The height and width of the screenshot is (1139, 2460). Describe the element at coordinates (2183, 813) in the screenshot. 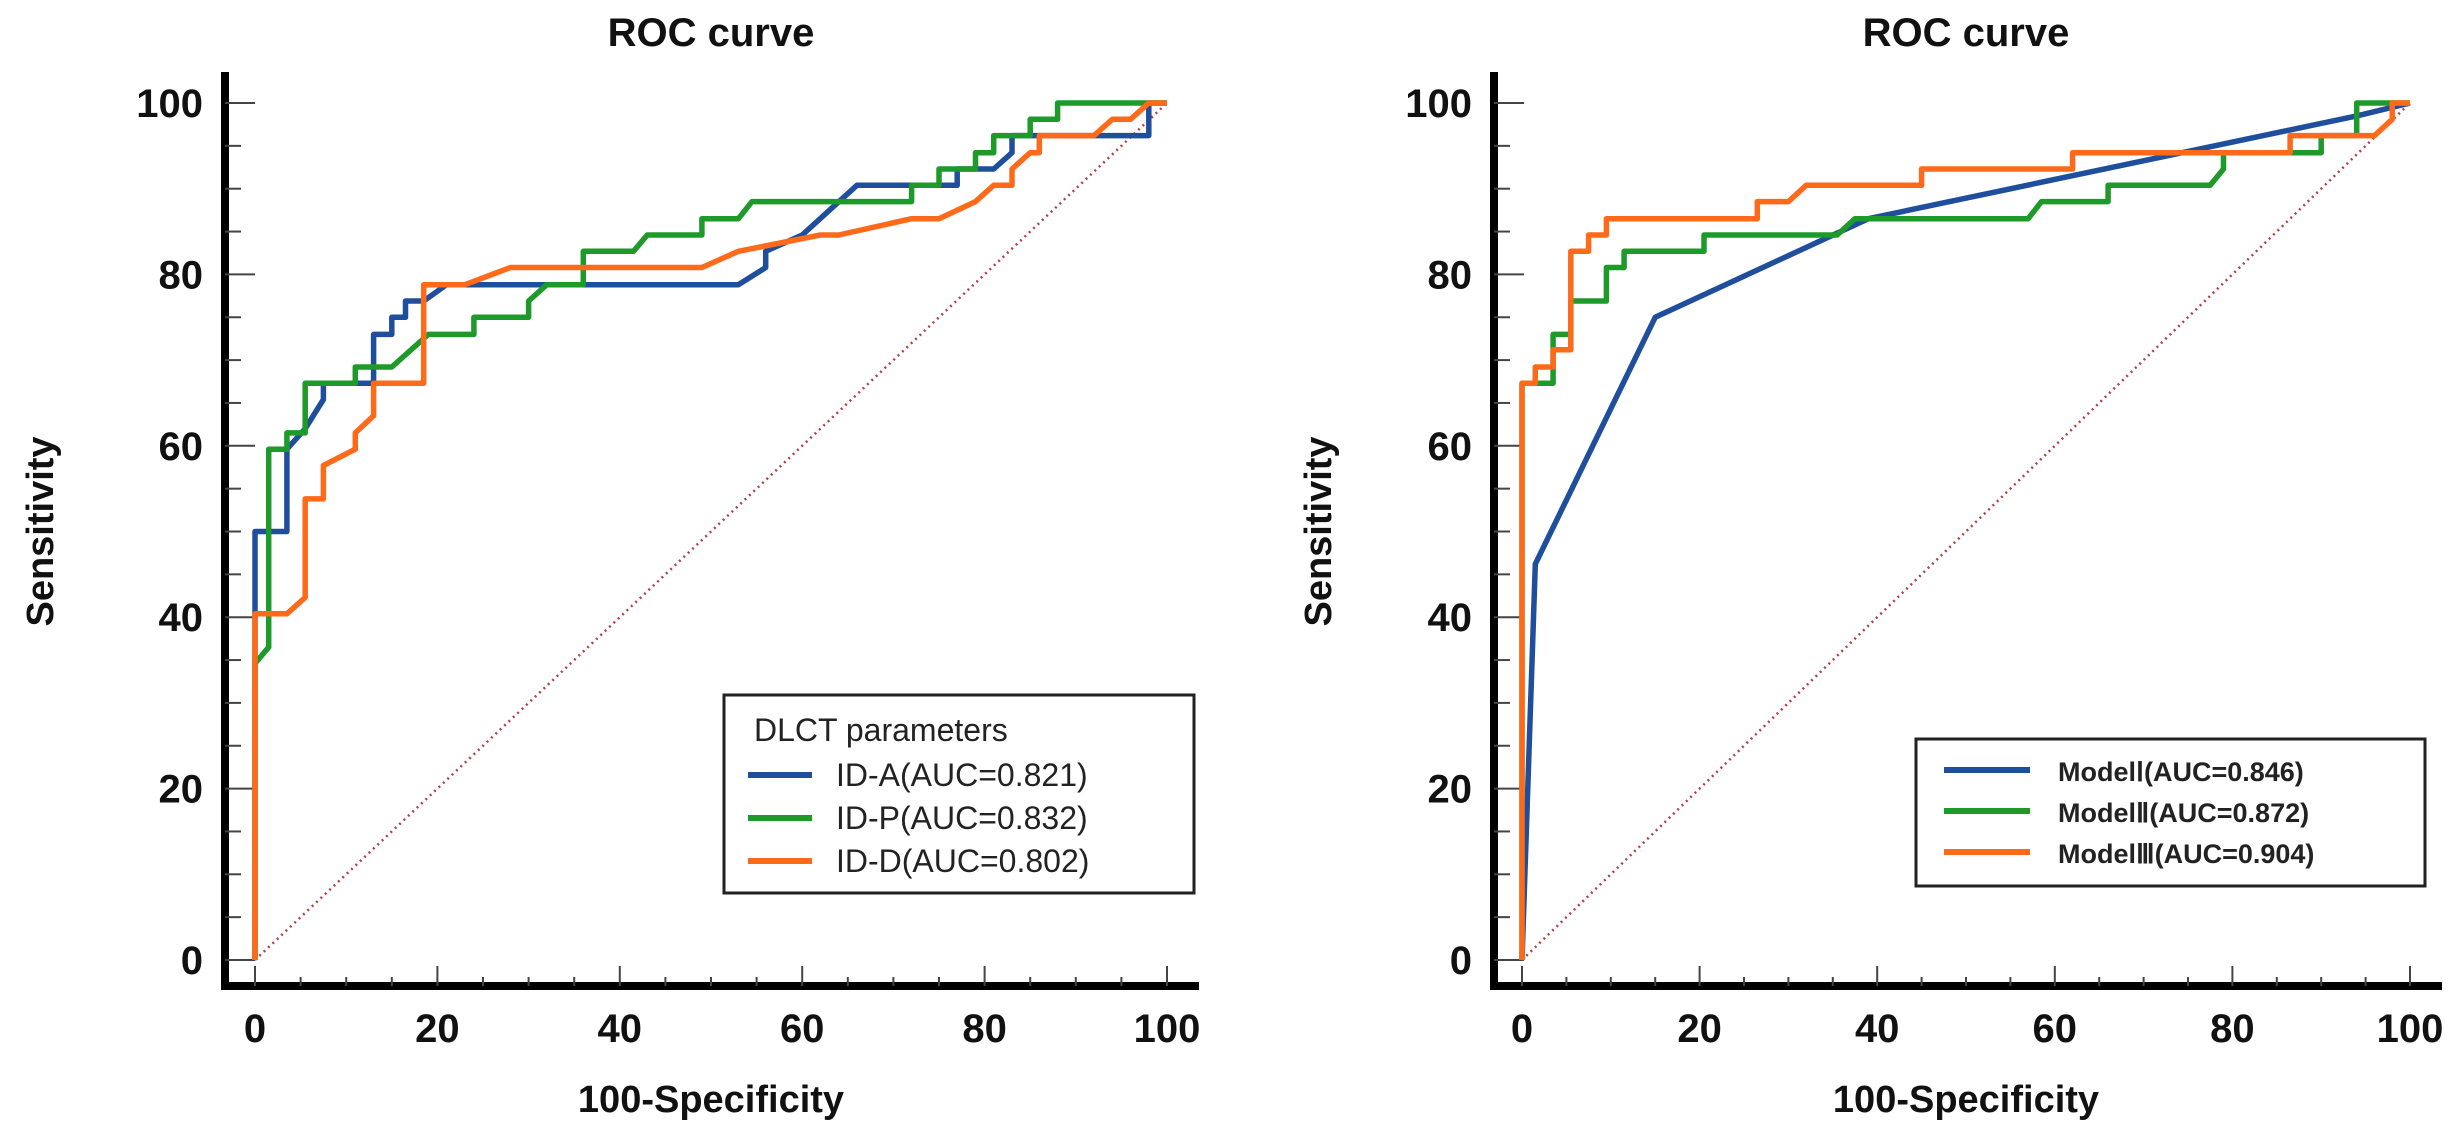

I see `legend-label: ModelⅡ(AUC=0.872)` at that location.